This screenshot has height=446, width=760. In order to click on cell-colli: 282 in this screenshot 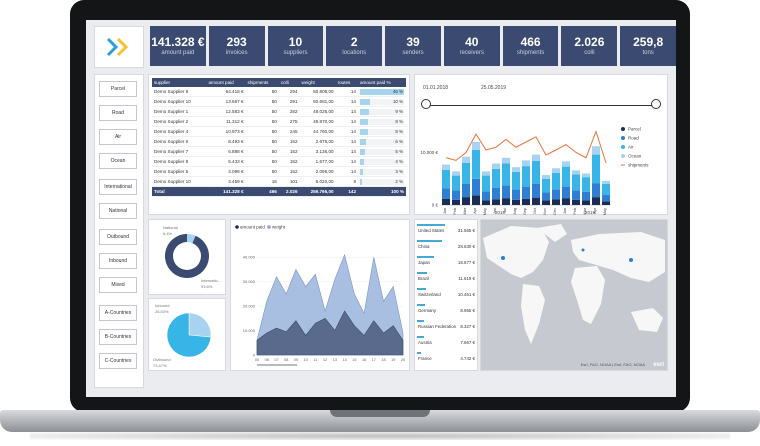, I will do `click(289, 111)`.